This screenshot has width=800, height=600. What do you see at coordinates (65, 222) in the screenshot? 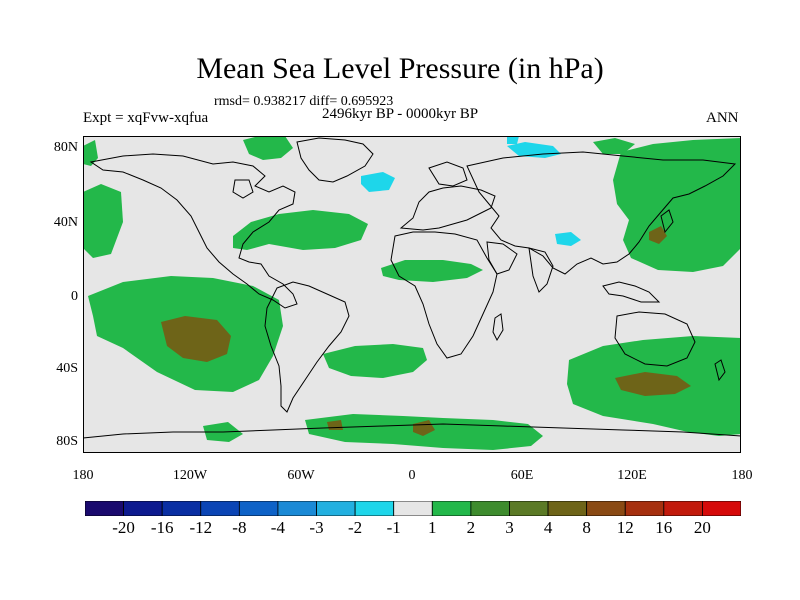
I see `lat-label: 40N` at bounding box center [65, 222].